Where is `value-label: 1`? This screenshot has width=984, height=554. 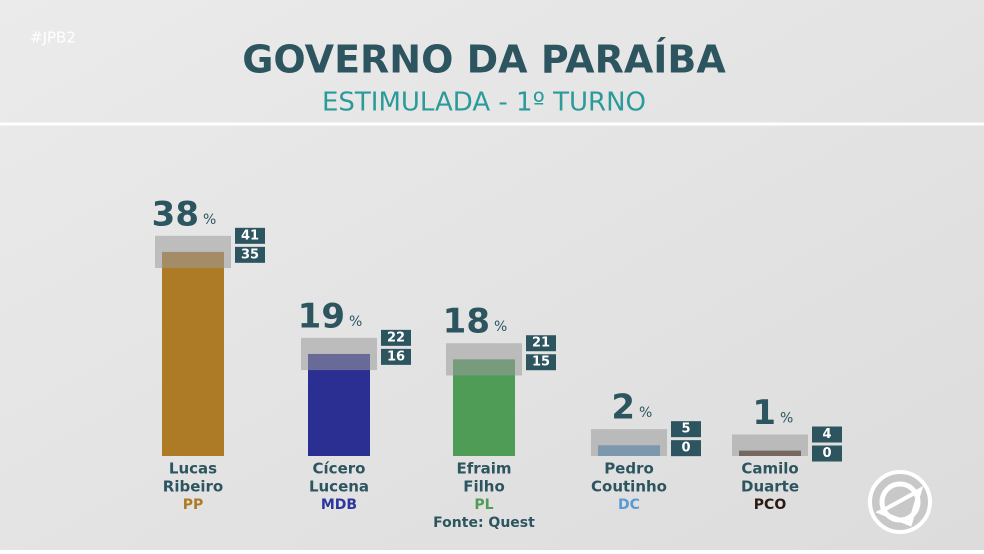 value-label: 1 is located at coordinates (764, 413).